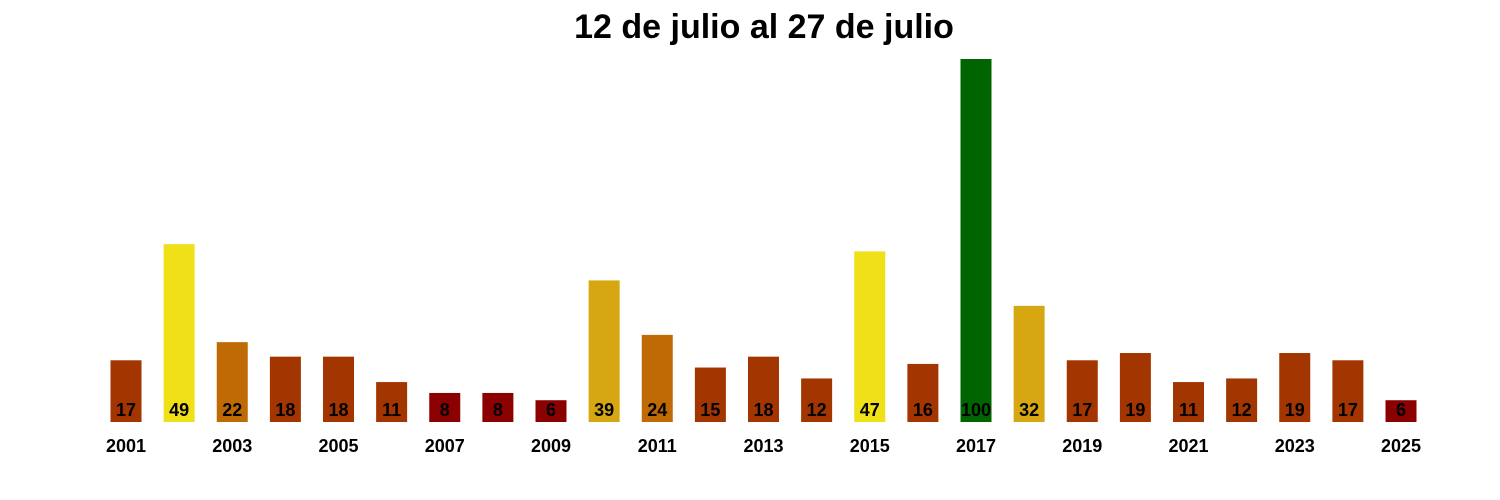  What do you see at coordinates (1348, 410) in the screenshot?
I see `bar-value-label-2024: 17` at bounding box center [1348, 410].